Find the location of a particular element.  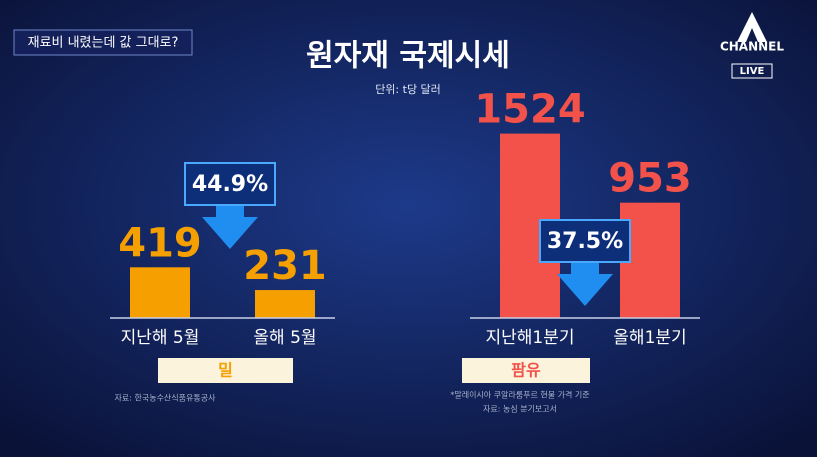

category-label: 지난해1분기 is located at coordinates (529, 338).